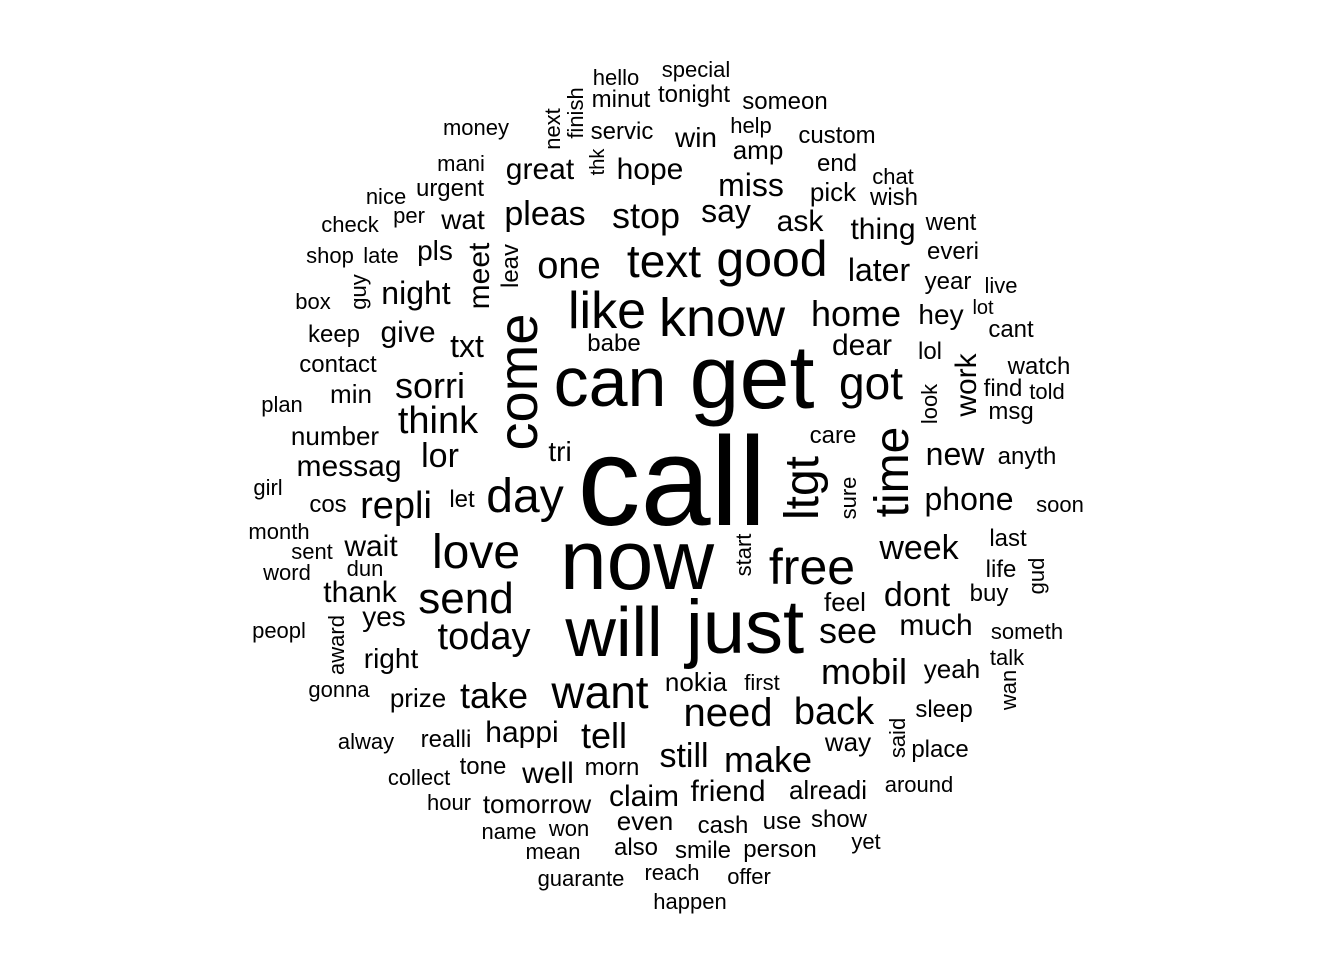 The height and width of the screenshot is (960, 1344). Describe the element at coordinates (948, 281) in the screenshot. I see `word-year: year` at that location.